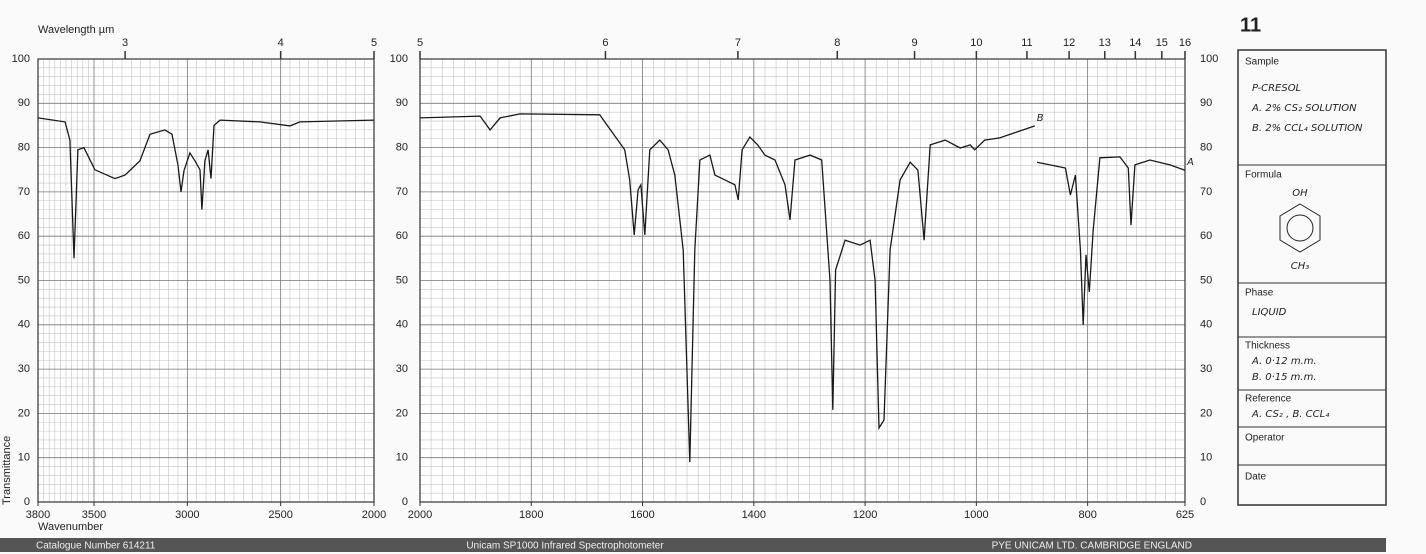  I want to click on x-tick-label: 1000, so click(976, 515).